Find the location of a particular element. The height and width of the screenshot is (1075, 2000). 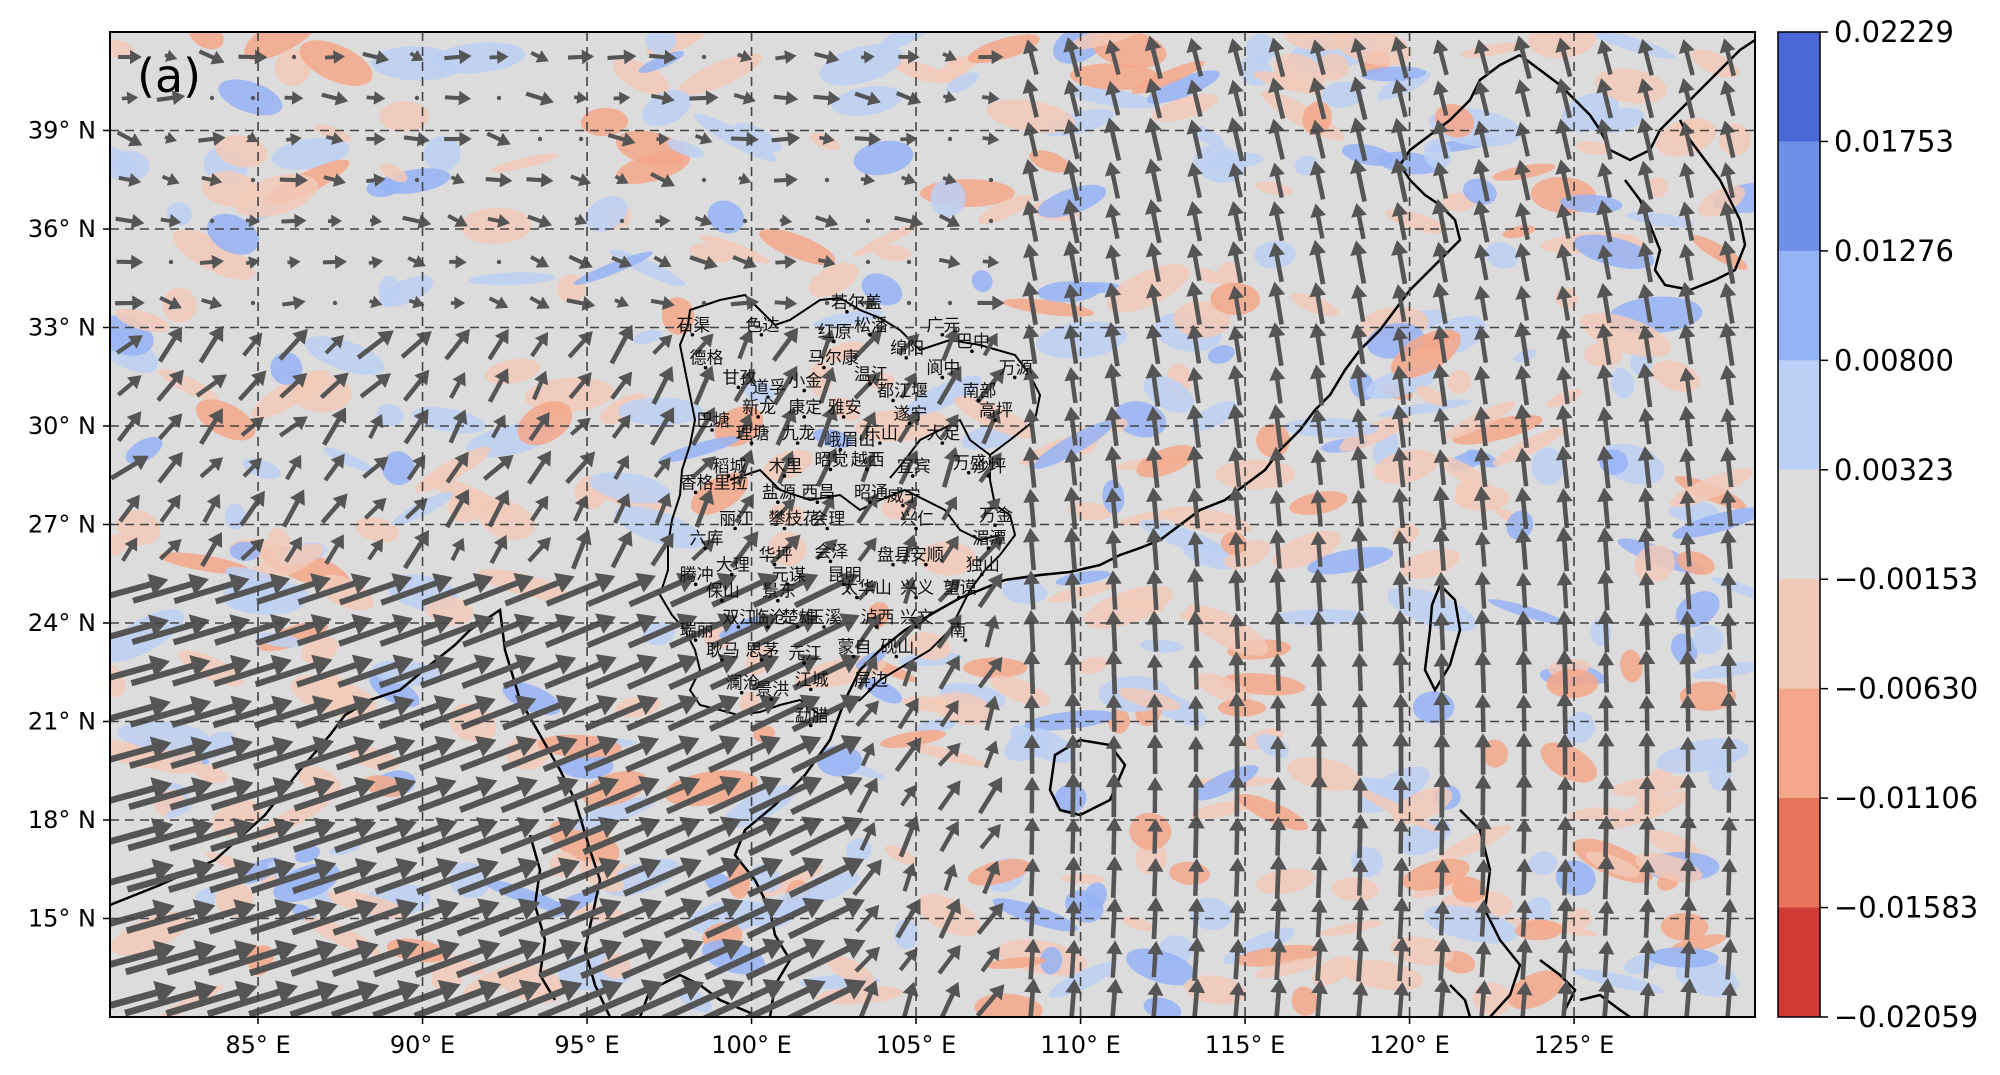

station-label: 太华山 is located at coordinates (866, 588).